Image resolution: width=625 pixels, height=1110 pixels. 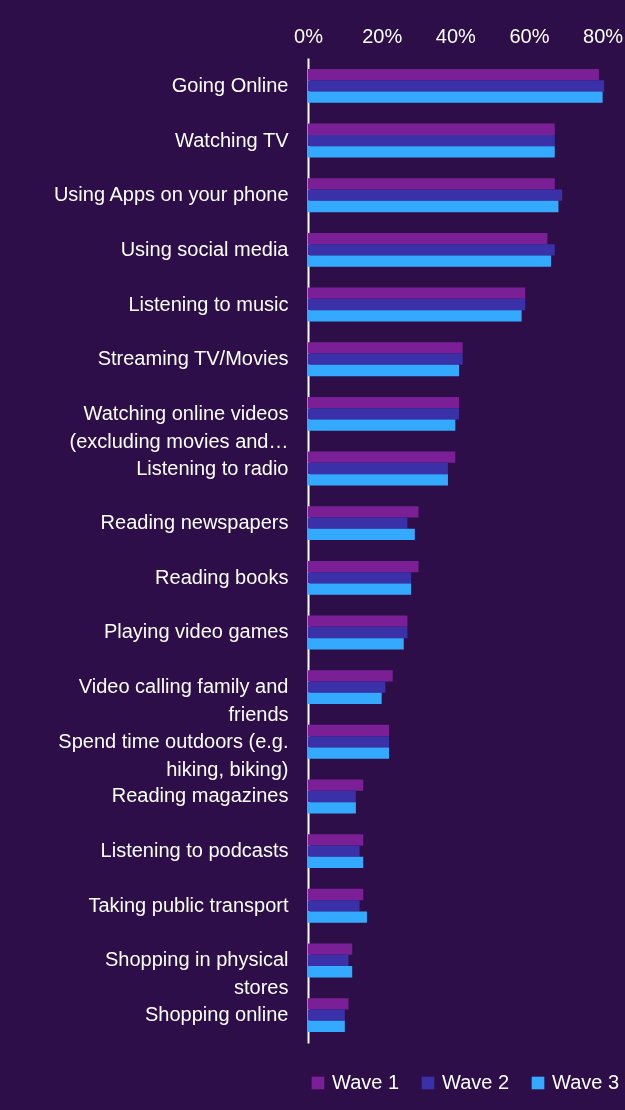 What do you see at coordinates (194, 522) in the screenshot?
I see `y-tick-label: Reading newspapers` at bounding box center [194, 522].